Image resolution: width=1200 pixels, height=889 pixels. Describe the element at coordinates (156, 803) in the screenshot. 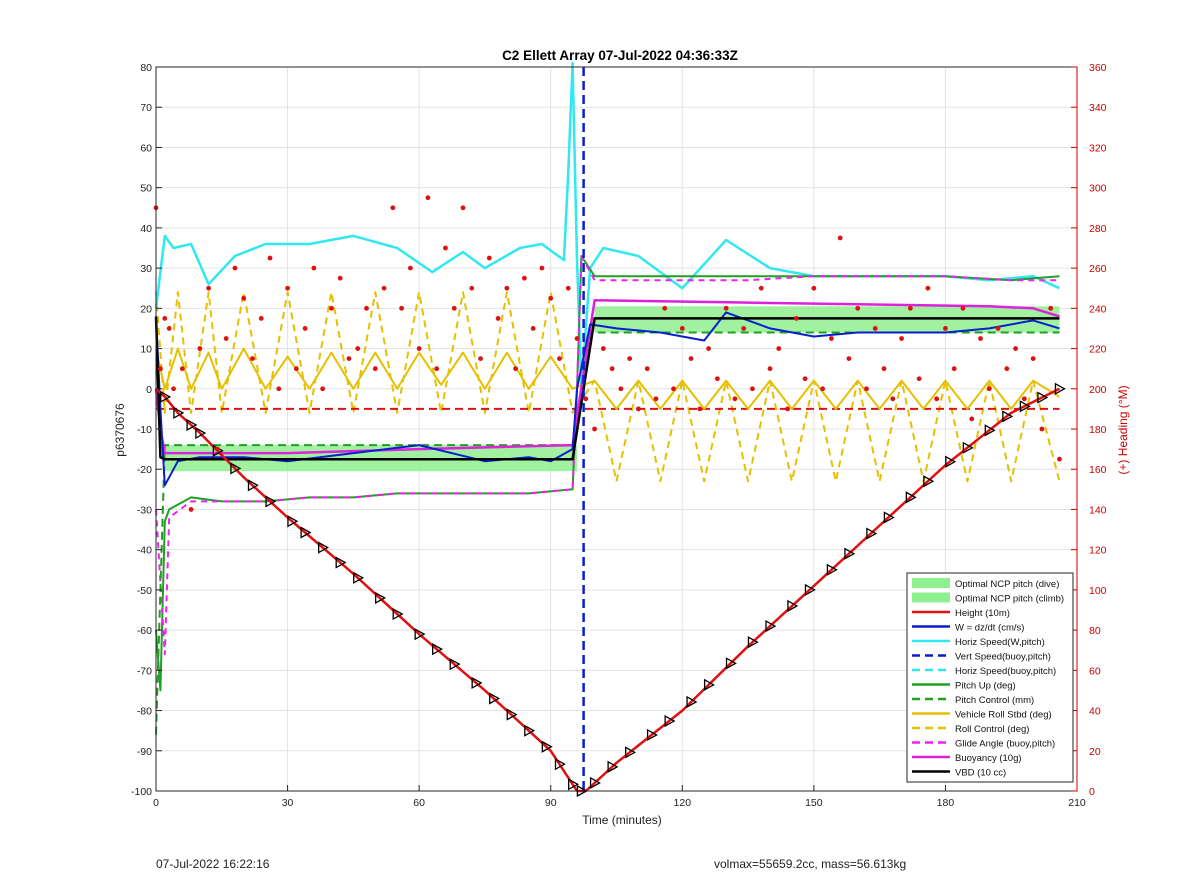

I see `x-tick-label: 0` at that location.